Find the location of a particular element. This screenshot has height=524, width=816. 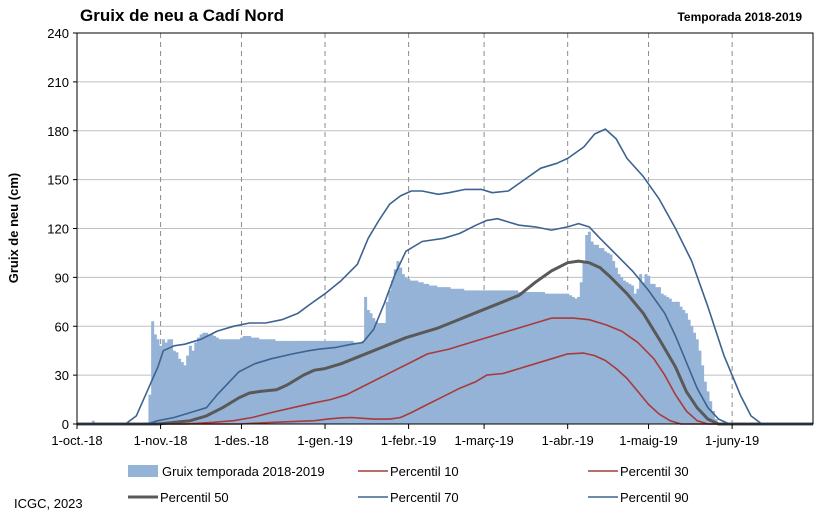

legend-label-0: Gruix temporada 2018-2019 is located at coordinates (243, 471).